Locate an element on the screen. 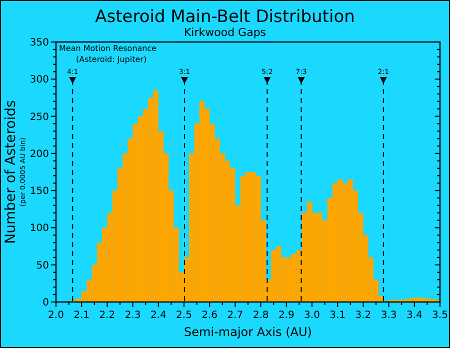 This screenshot has height=348, width=450. chart-title: Asteroid Main-Belt Distribution is located at coordinates (225, 17).